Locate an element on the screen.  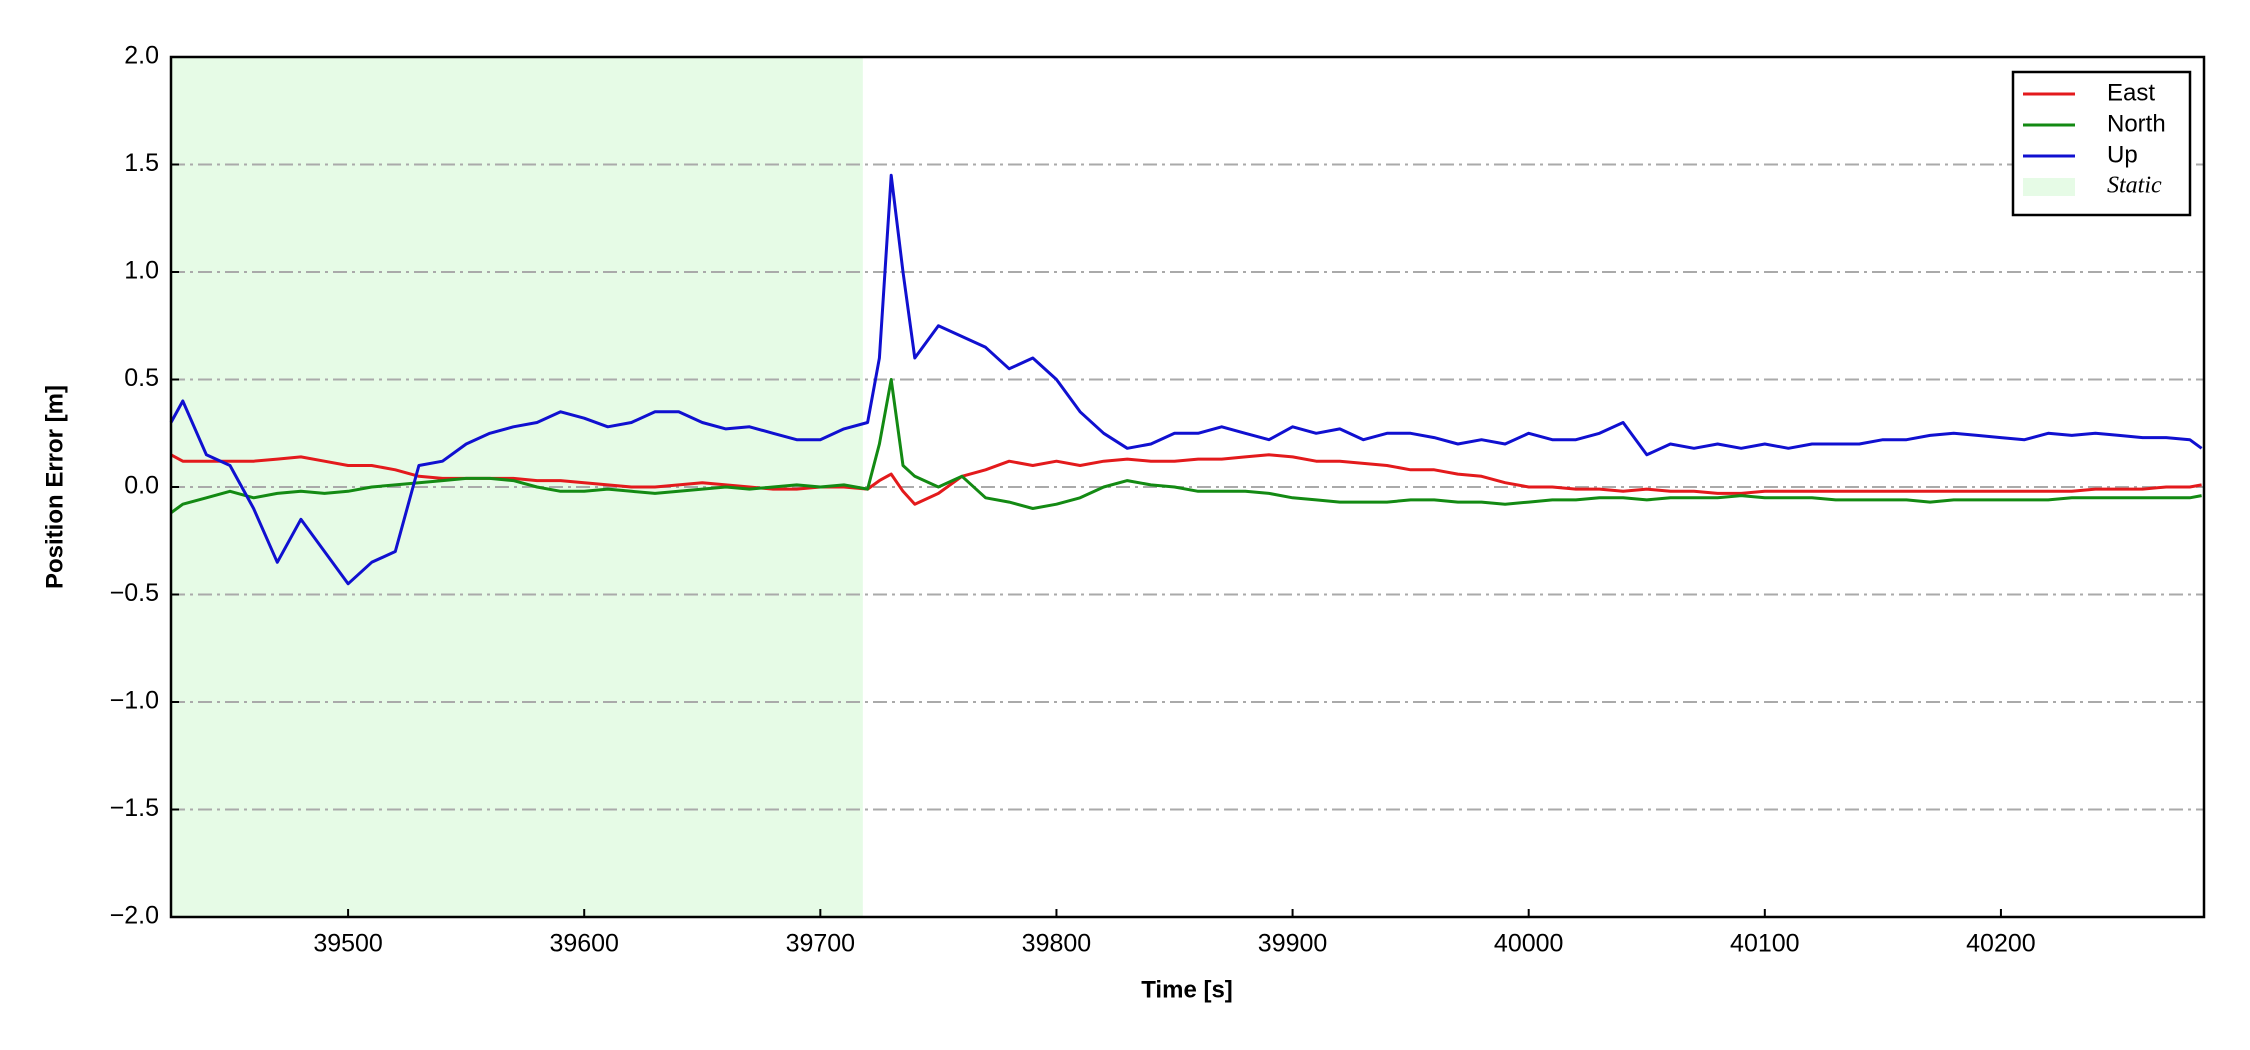
y-tick-label: 1.0 is located at coordinates (141, 271).